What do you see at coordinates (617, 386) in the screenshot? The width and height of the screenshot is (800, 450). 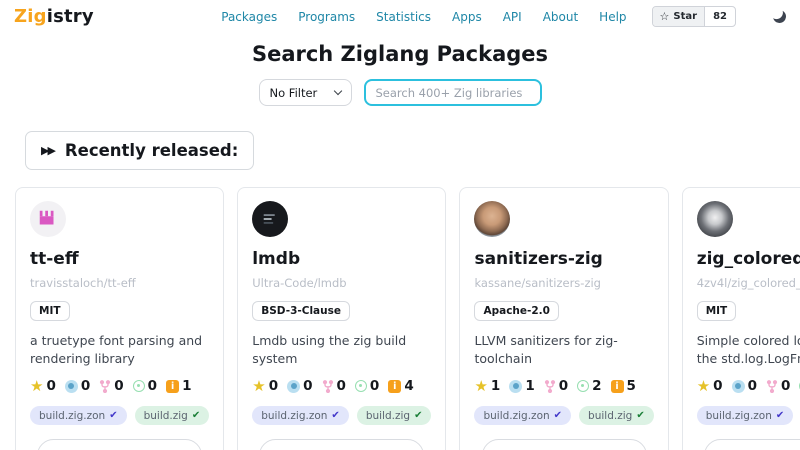 I see `info-icon: i` at bounding box center [617, 386].